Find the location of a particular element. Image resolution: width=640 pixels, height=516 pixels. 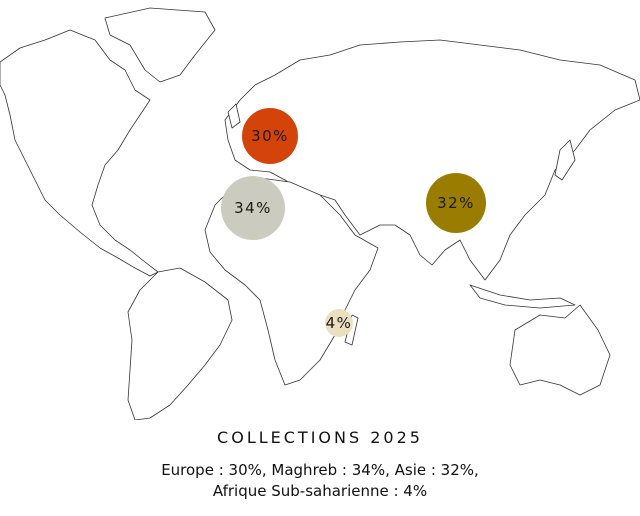

japan is located at coordinates (565, 160).